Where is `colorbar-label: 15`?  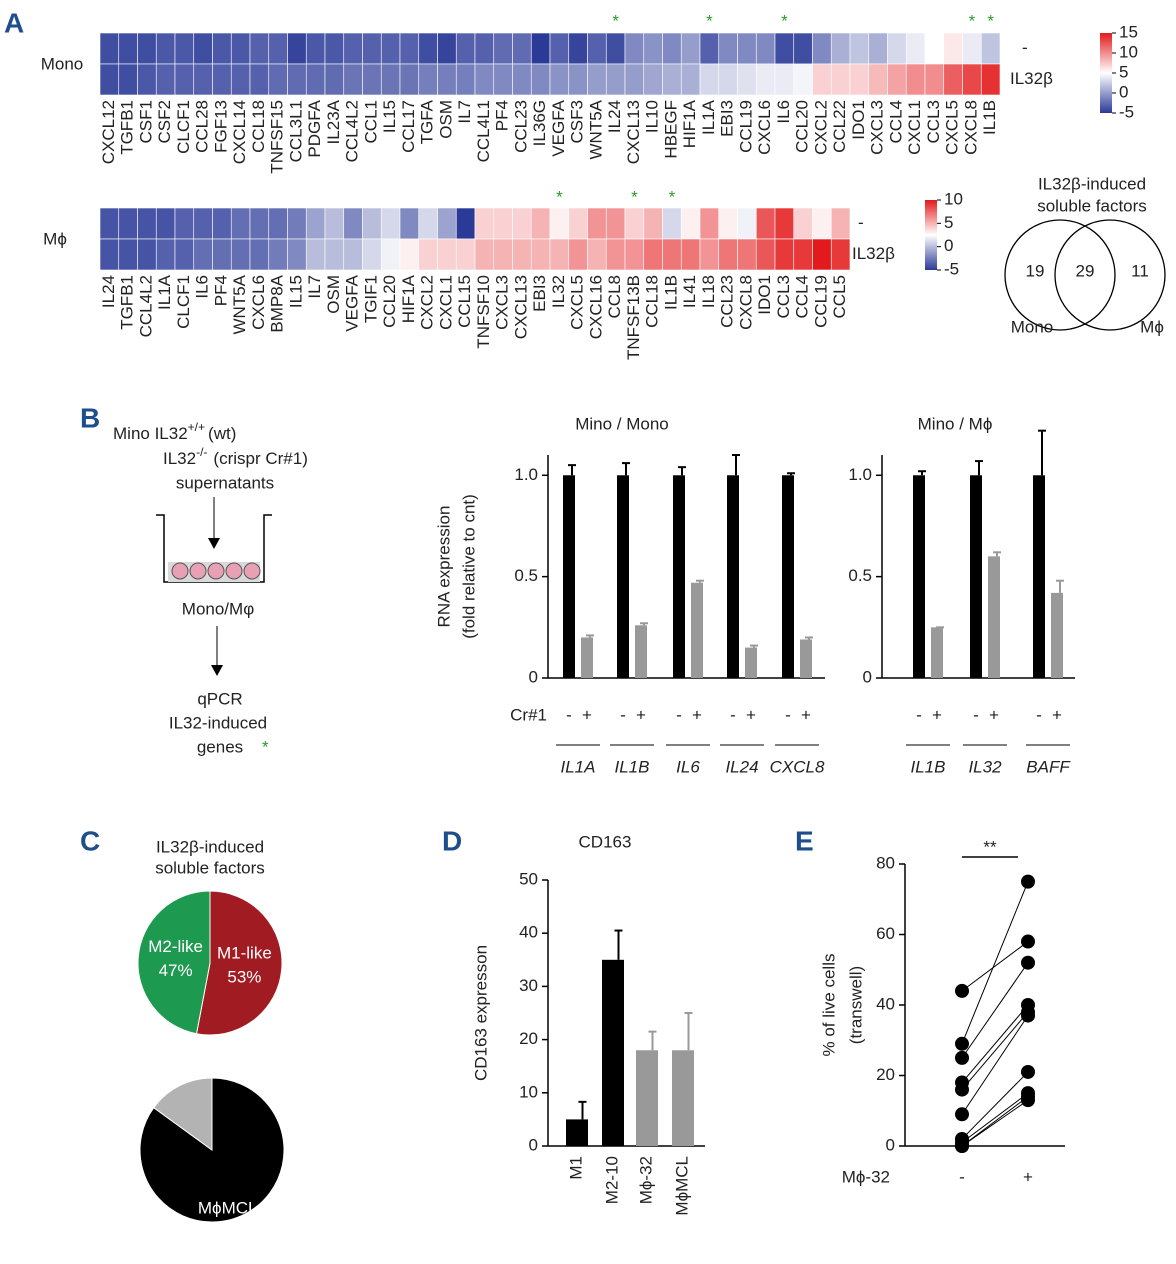 colorbar-label: 15 is located at coordinates (1128, 31).